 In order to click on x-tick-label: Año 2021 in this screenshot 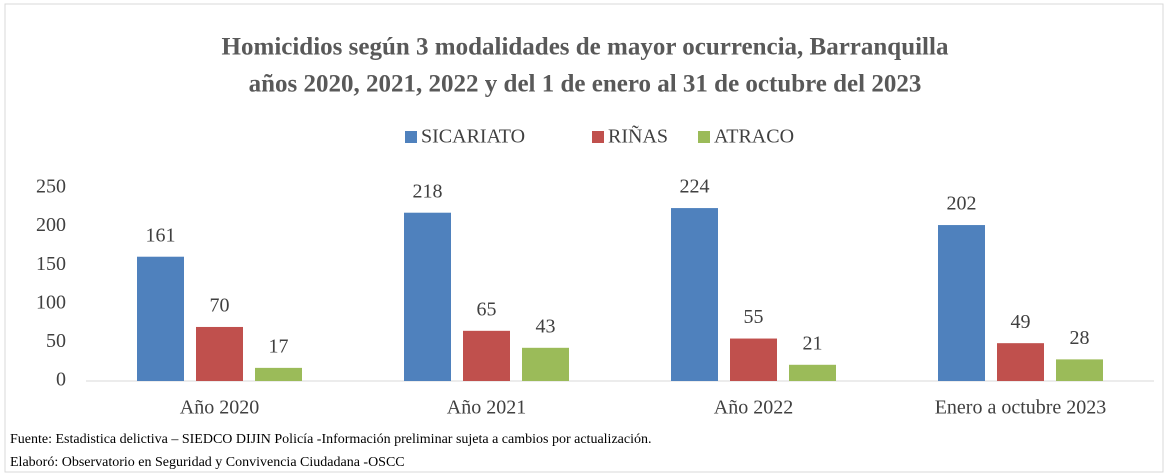, I will do `click(486, 408)`.